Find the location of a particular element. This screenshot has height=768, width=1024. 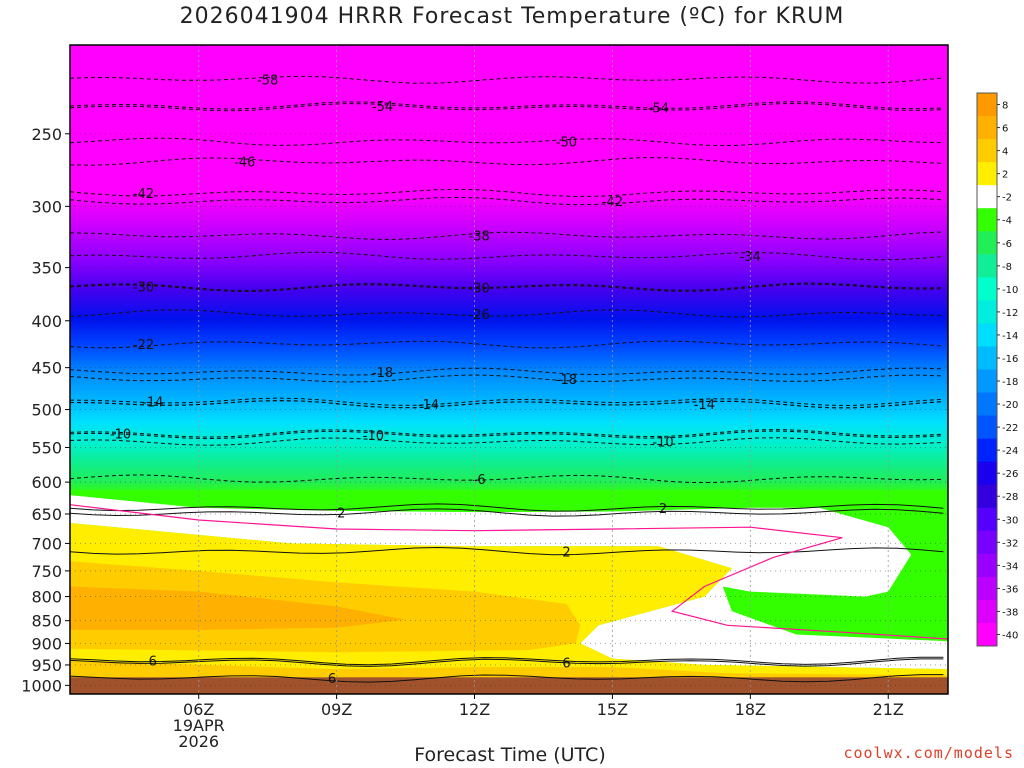

y-tick-label: 900 is located at coordinates (46, 643).